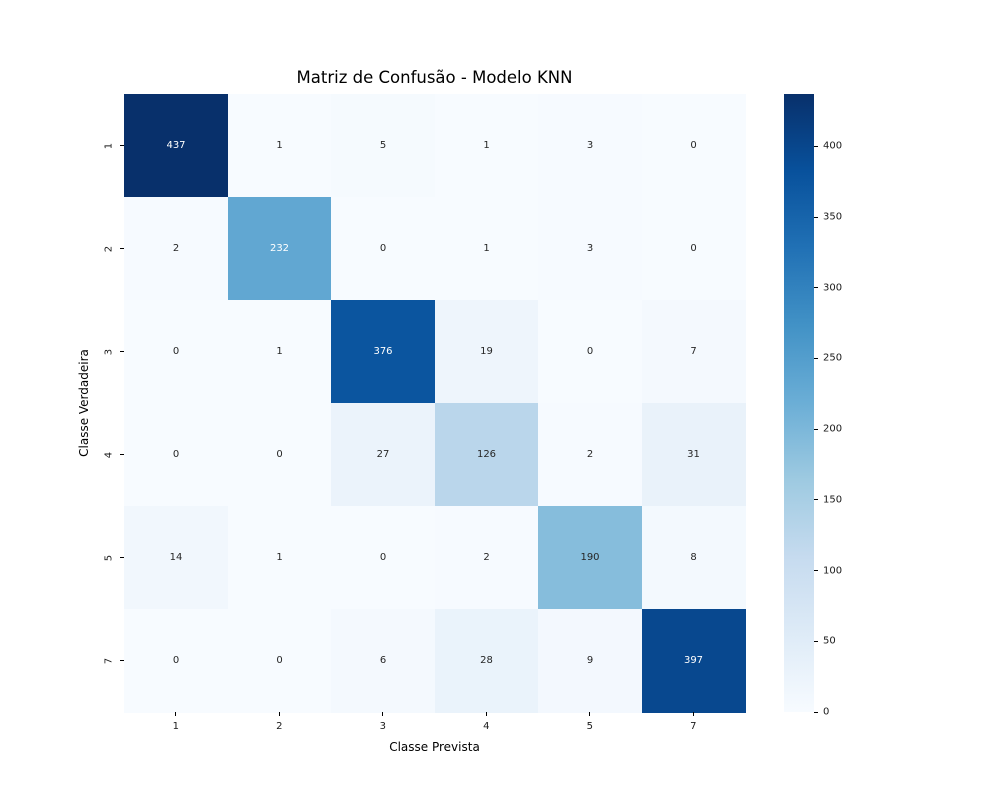 Image resolution: width=1000 pixels, height=800 pixels. I want to click on heatmap-cell: 126, so click(486, 455).